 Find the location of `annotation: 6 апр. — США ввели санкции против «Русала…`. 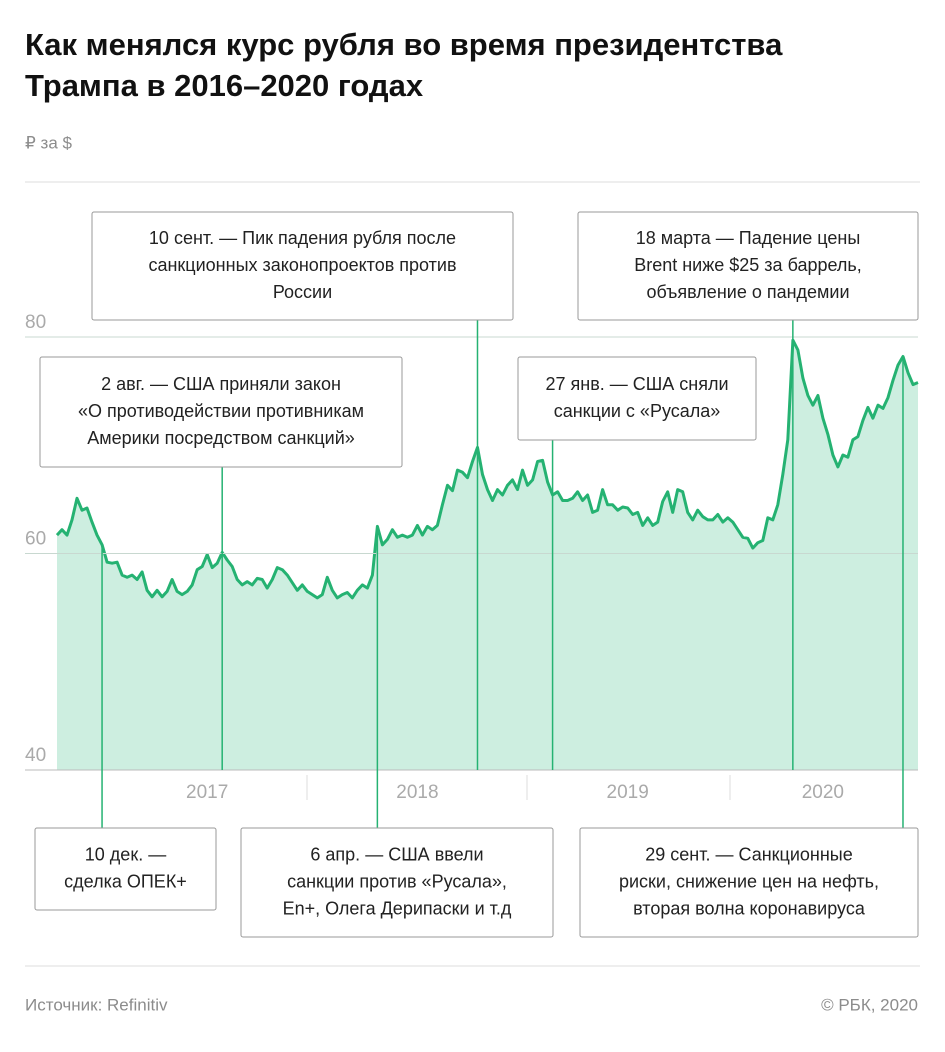

annotation: 6 апр. — США ввели санкции против «Русала… is located at coordinates (397, 732).